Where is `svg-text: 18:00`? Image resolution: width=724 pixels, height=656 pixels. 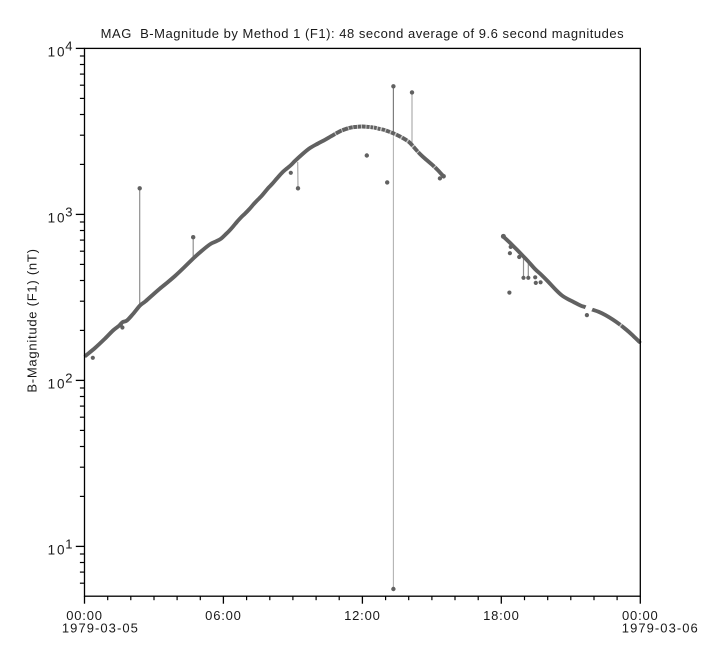 svg-text: 18:00 is located at coordinates (501, 615).